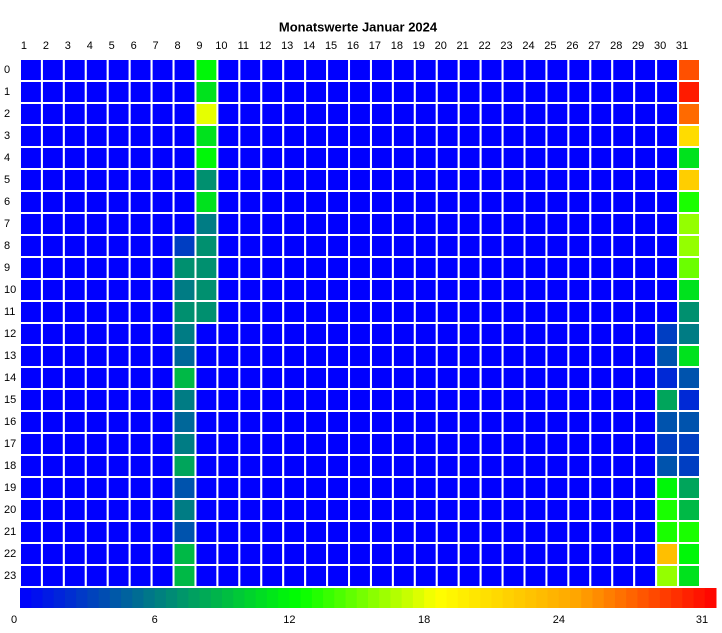  What do you see at coordinates (90, 46) in the screenshot?
I see `x-tick-label: 4` at bounding box center [90, 46].